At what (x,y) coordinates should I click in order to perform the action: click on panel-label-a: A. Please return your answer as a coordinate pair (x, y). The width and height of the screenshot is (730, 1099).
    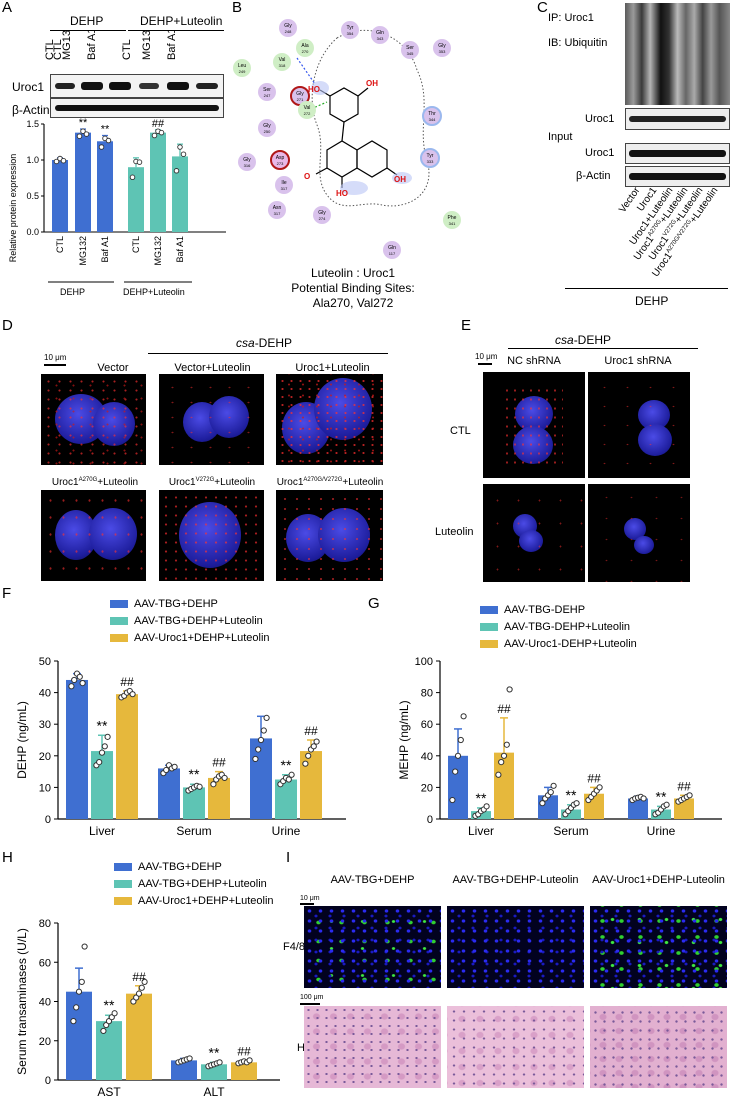
    Looking at the image, I should click on (7, 8).